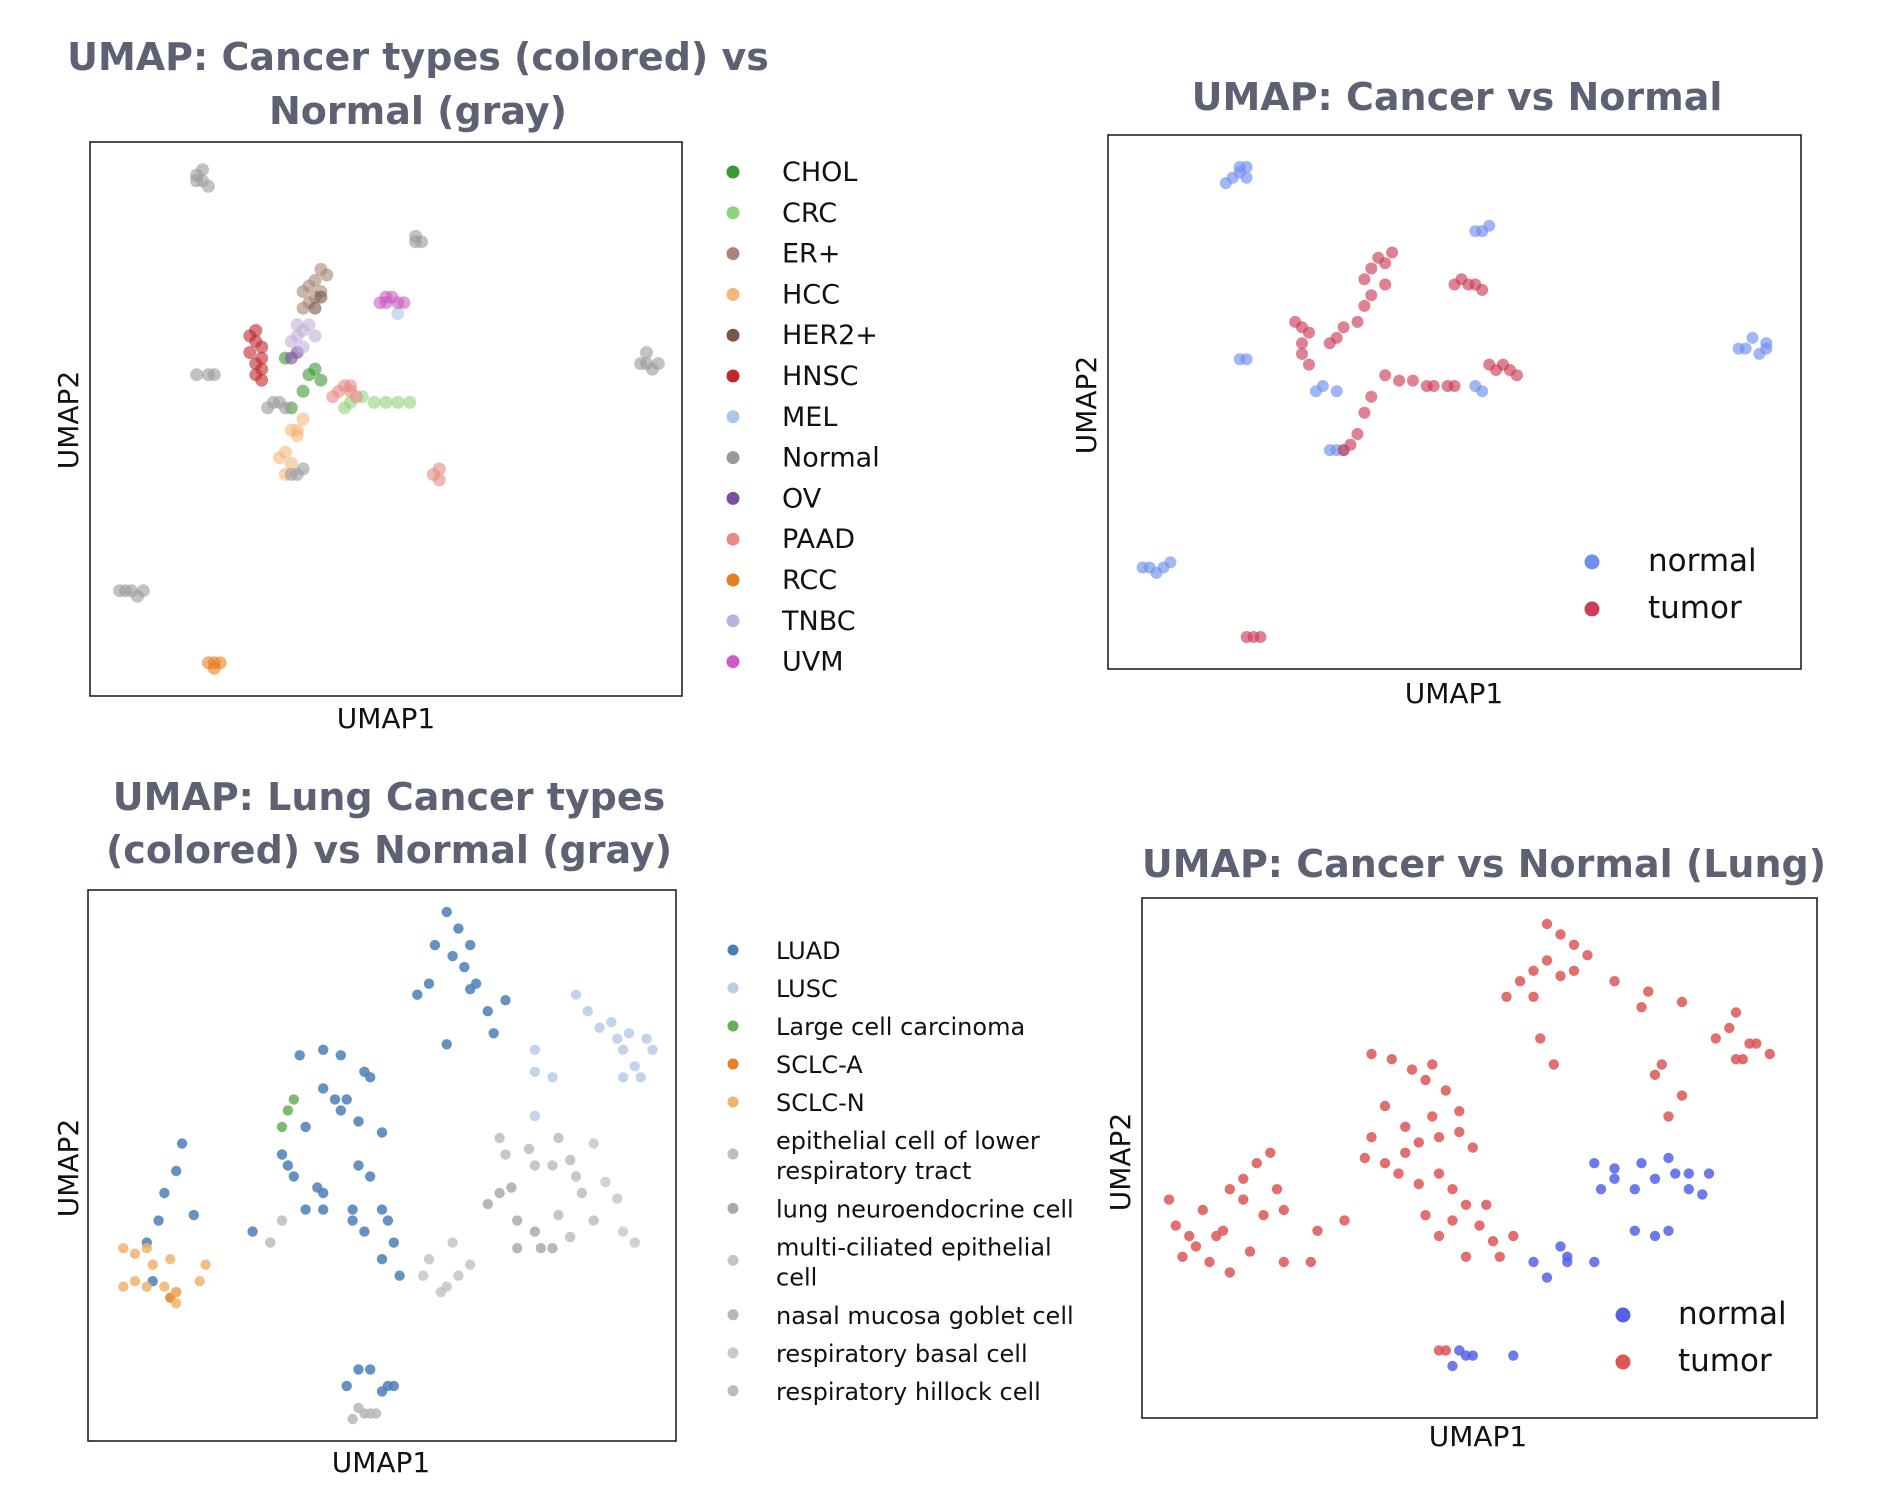 The image size is (1894, 1494). I want to click on legend-label-tnbc: TNBC, so click(818, 621).